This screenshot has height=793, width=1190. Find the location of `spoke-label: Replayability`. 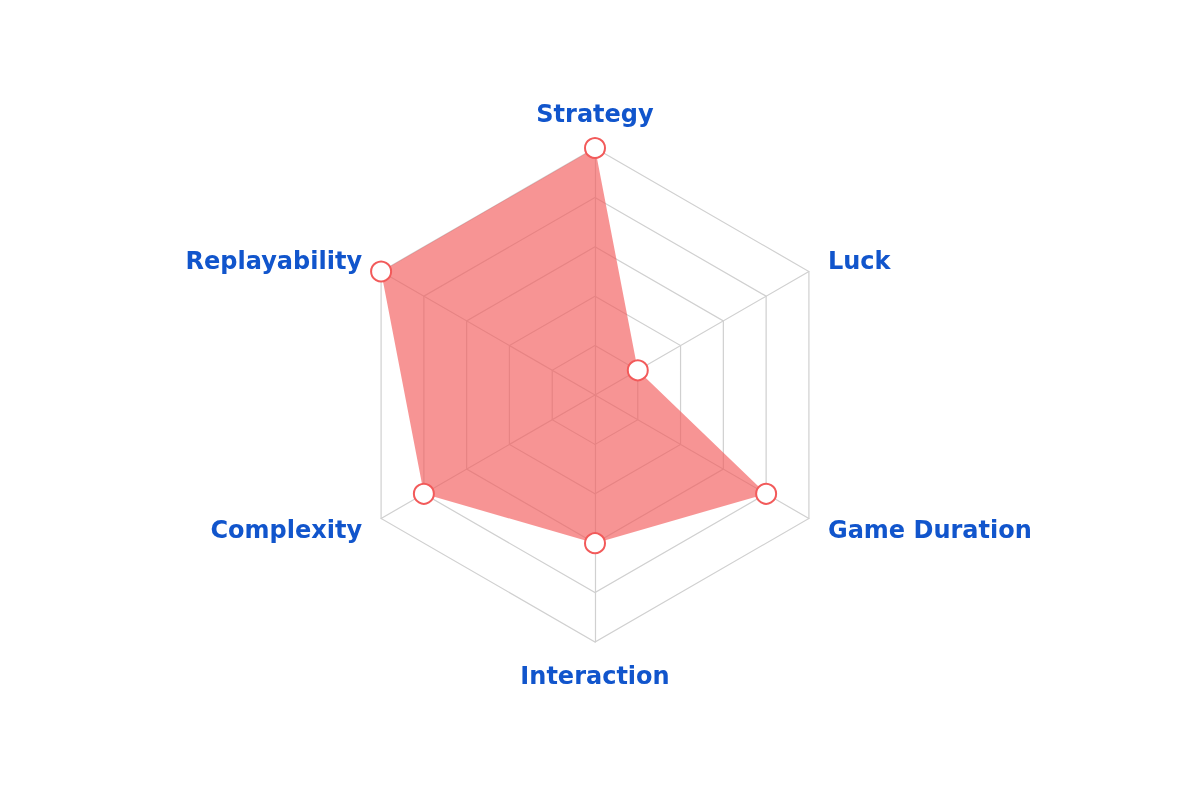

spoke-label: Replayability is located at coordinates (274, 260).